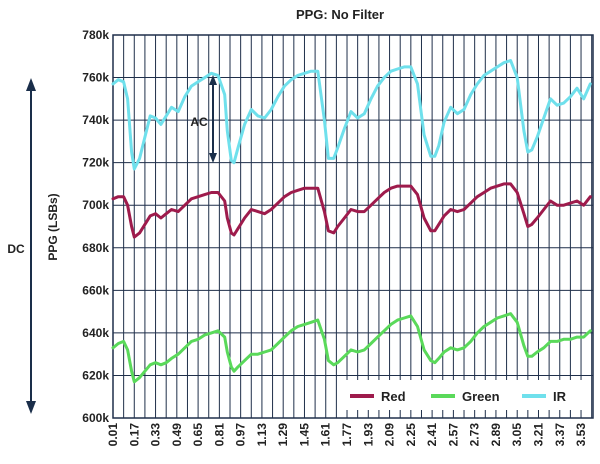  What do you see at coordinates (95, 375) in the screenshot?
I see `y-tick-label: 620k` at bounding box center [95, 375].